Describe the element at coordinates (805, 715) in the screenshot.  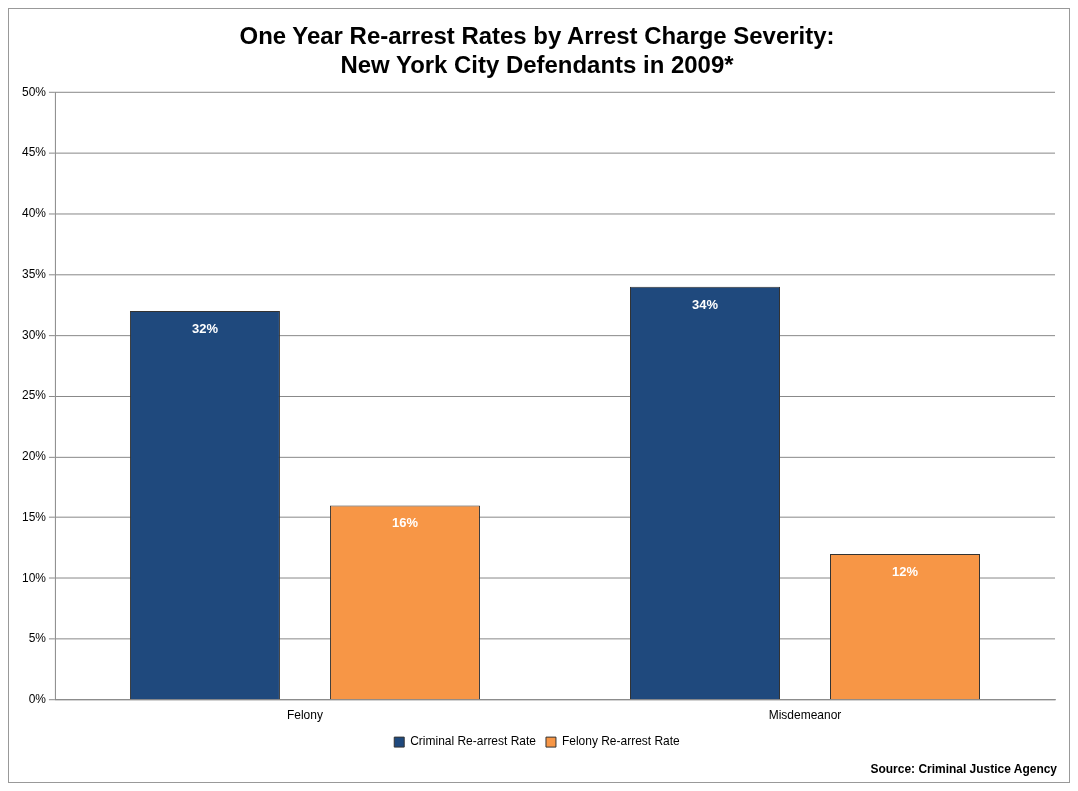
I see `x-tick-label: Misdemeanor` at that location.